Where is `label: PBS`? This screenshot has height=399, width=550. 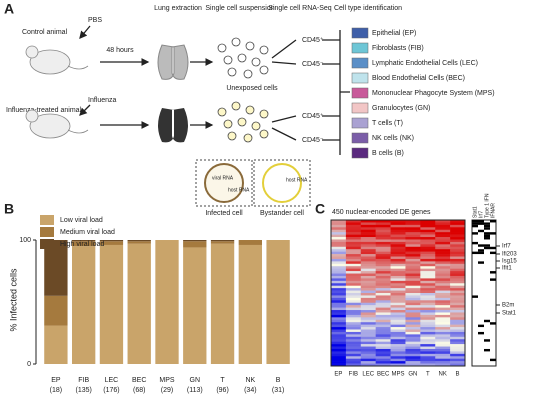
label: PBS is located at coordinates (95, 20).